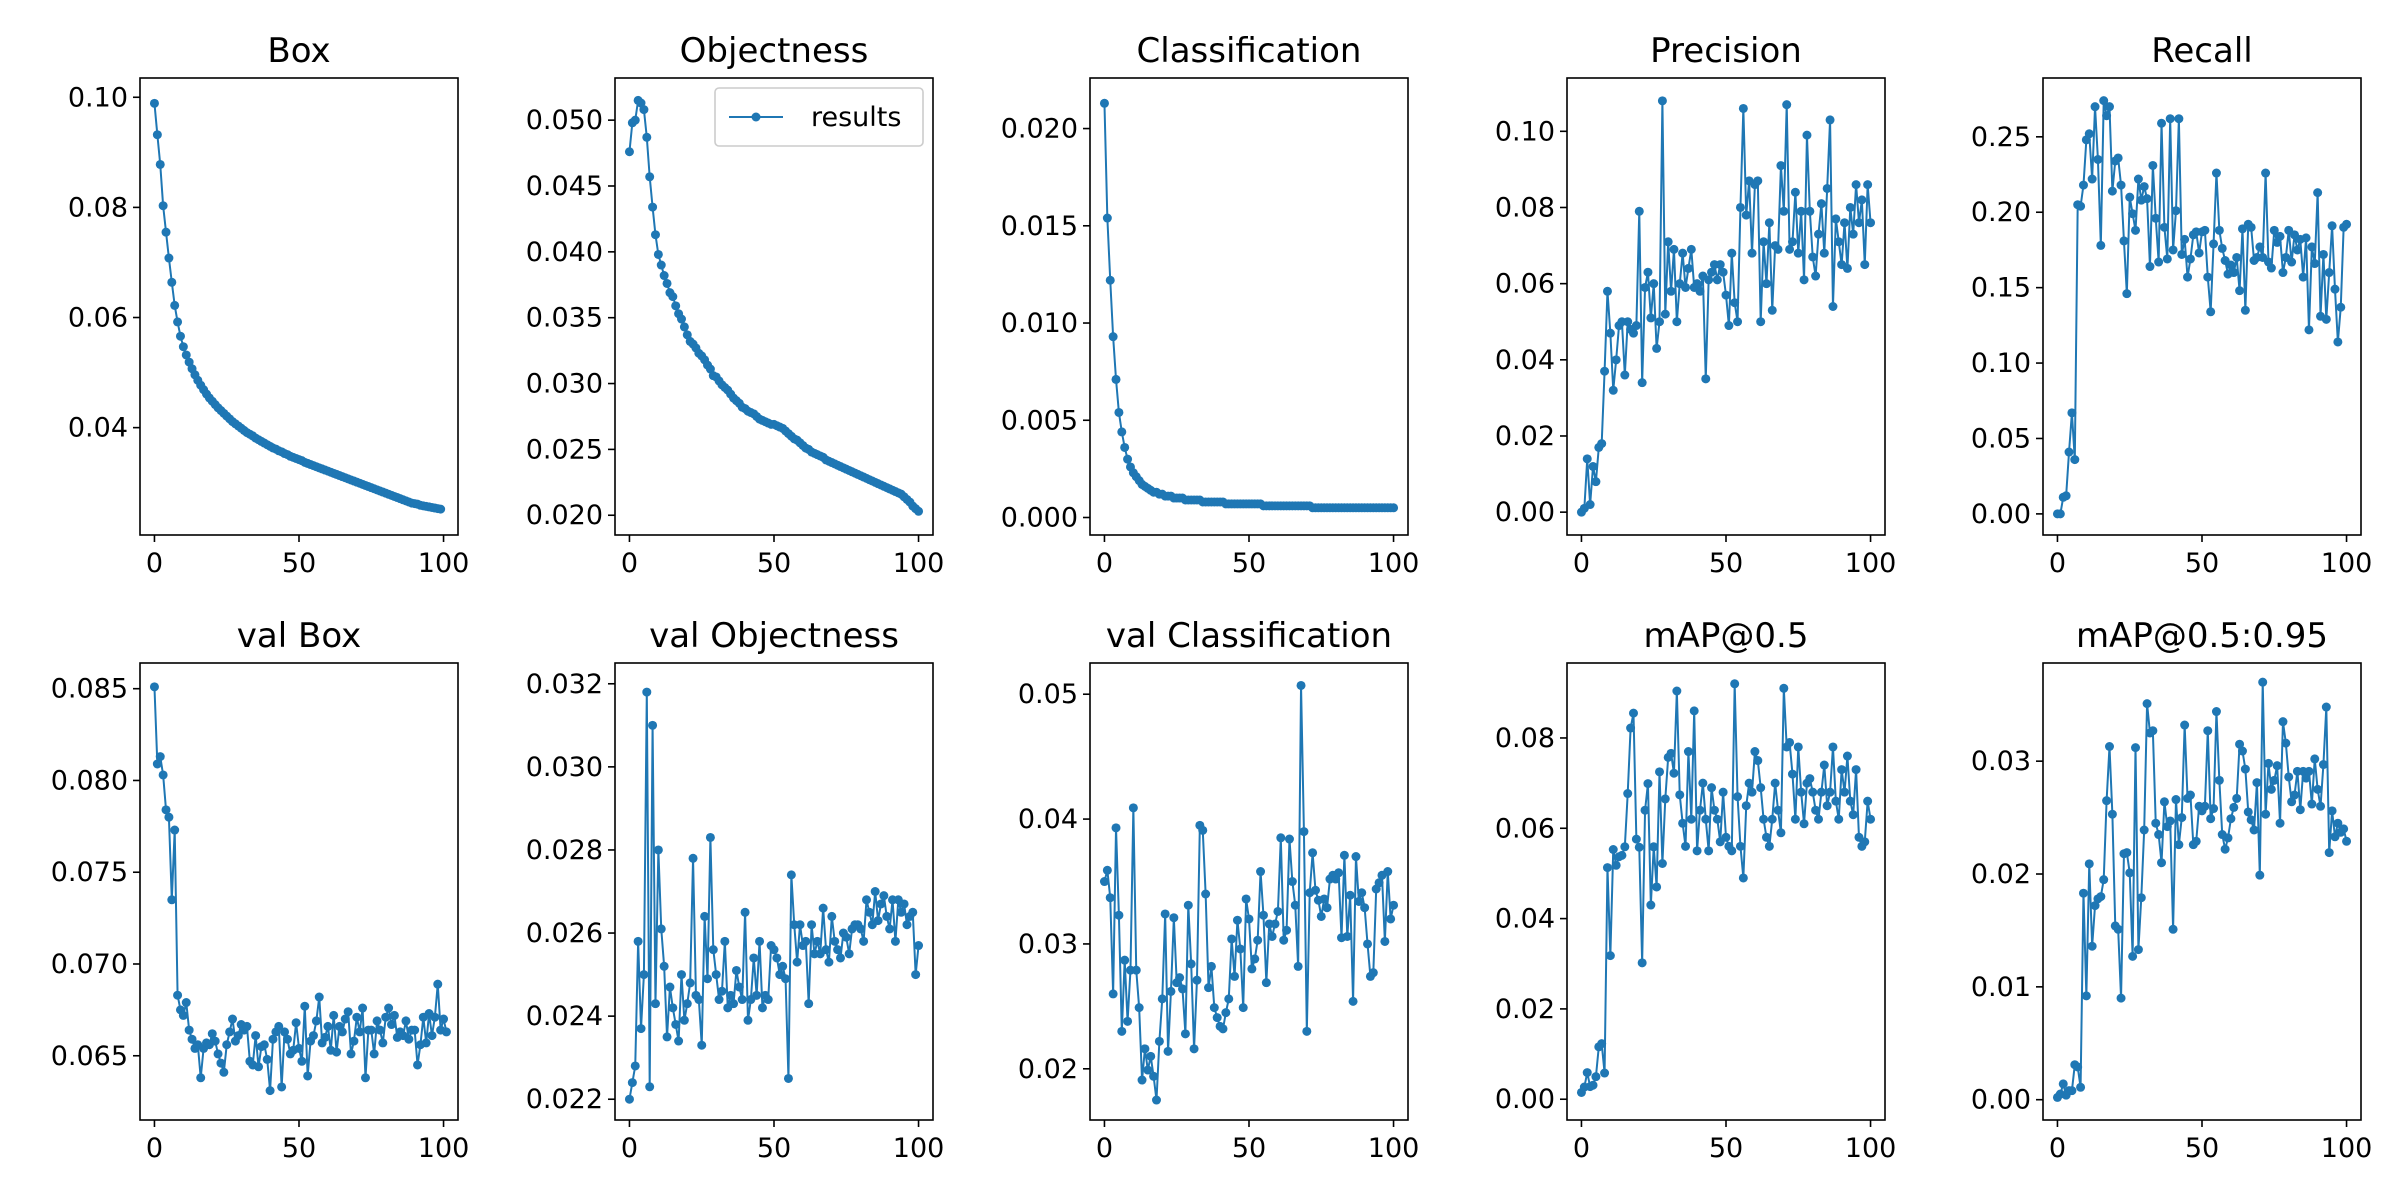  I want to click on x-tick-label: 50, so click(1249, 1148).